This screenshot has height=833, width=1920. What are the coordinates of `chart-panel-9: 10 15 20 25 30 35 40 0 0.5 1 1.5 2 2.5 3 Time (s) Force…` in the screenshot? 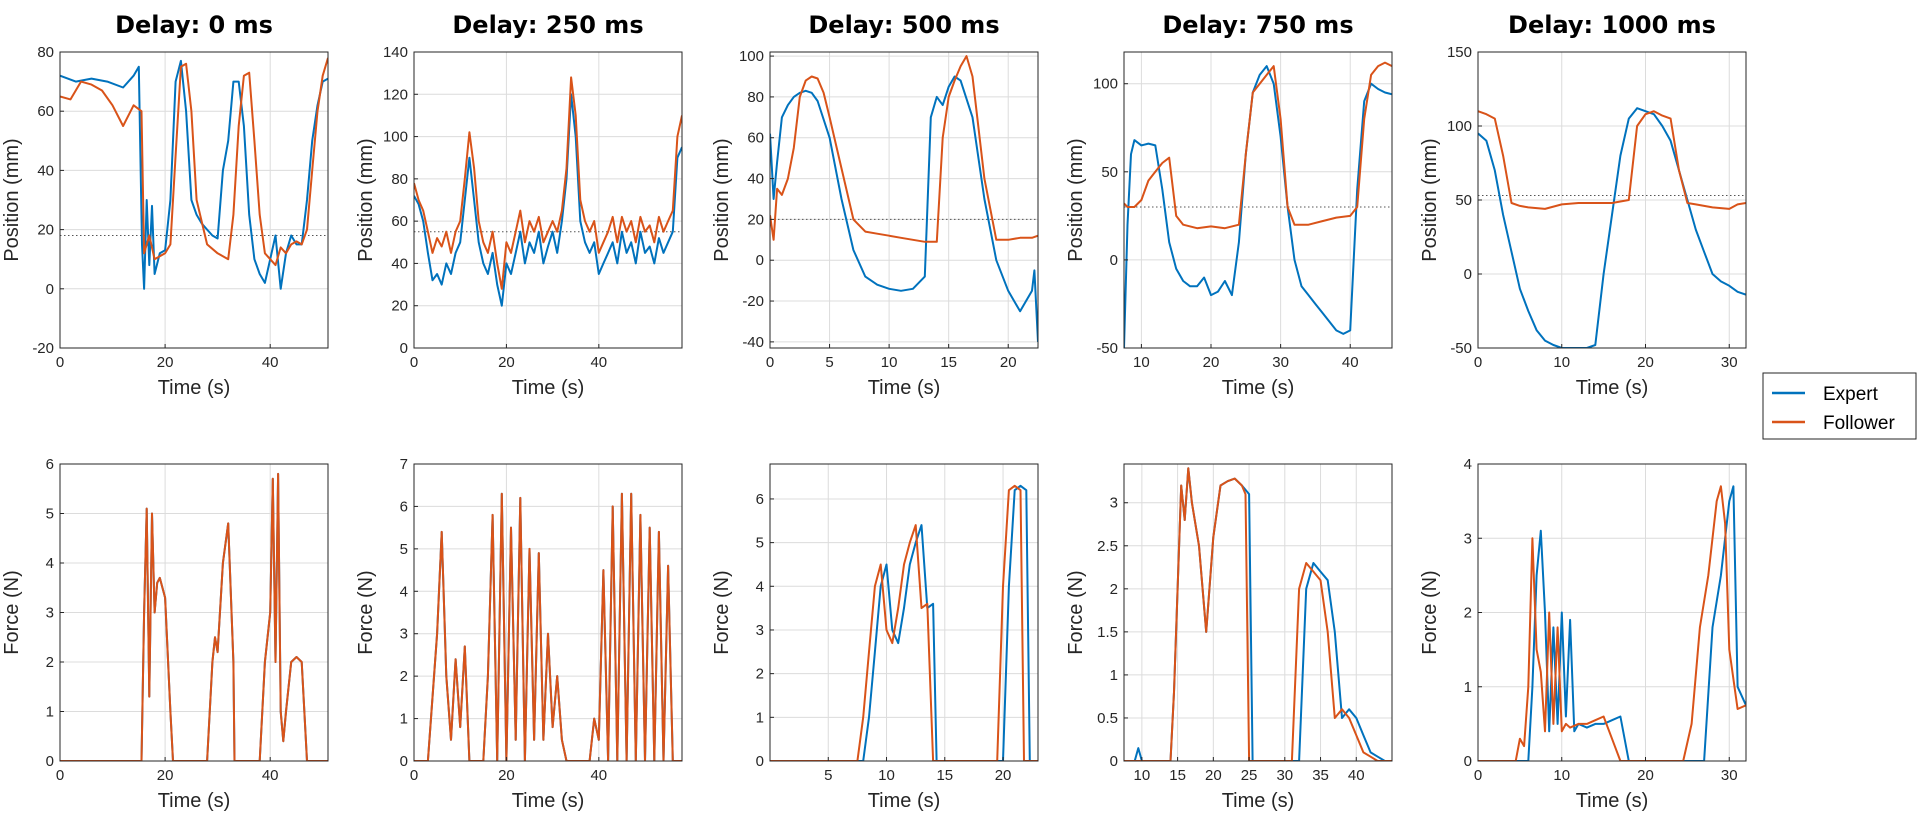 It's located at (1229, 637).